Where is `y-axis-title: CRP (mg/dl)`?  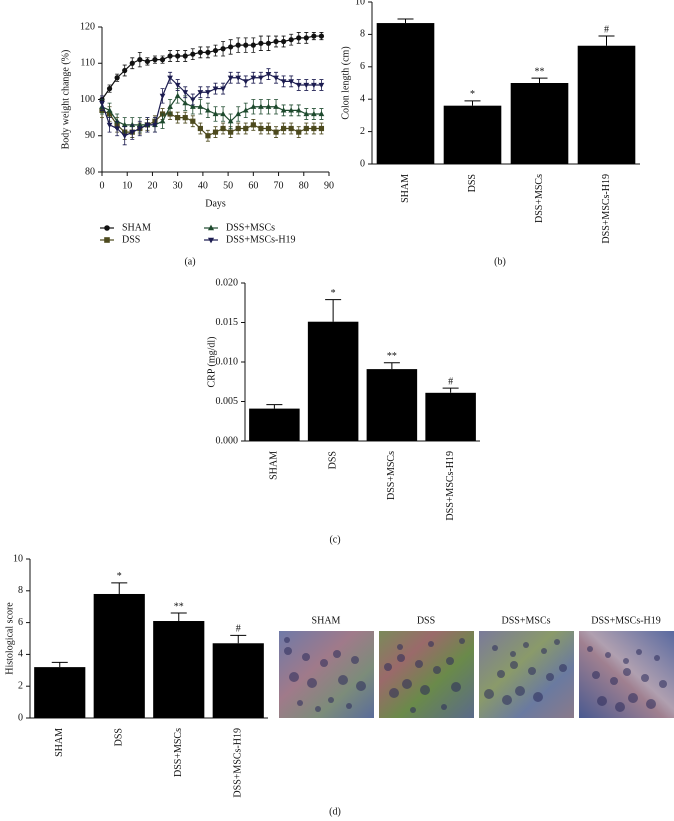 y-axis-title: CRP (mg/dl) is located at coordinates (211, 361).